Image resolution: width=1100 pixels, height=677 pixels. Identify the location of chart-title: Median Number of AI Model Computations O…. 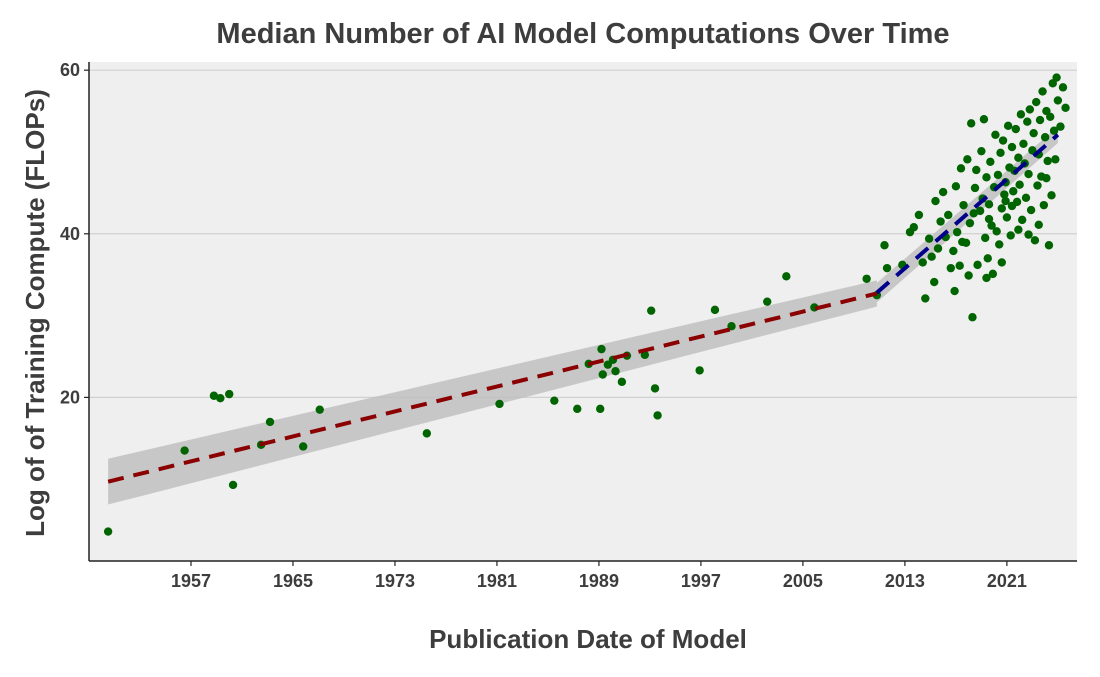
(582, 34).